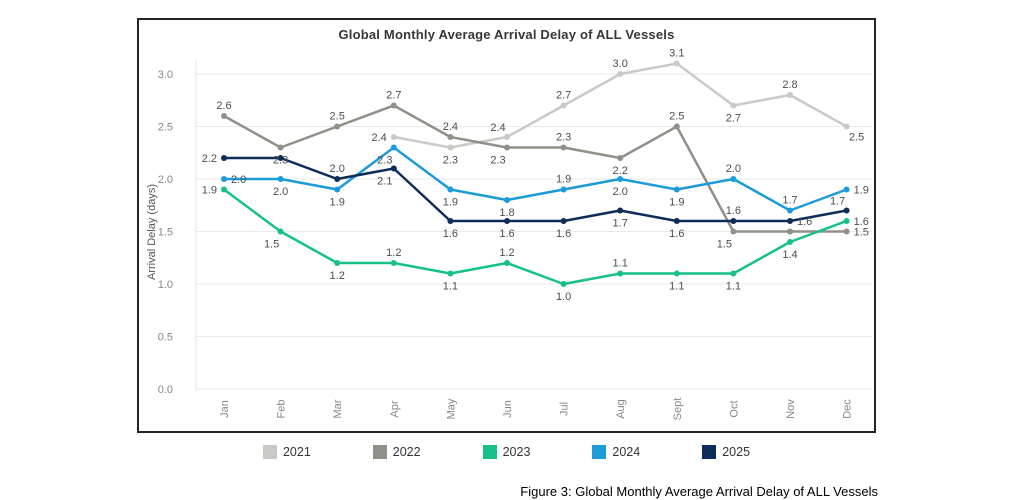 Image resolution: width=1017 pixels, height=500 pixels. What do you see at coordinates (269, 452) in the screenshot?
I see `legend-swatch-2021` at bounding box center [269, 452].